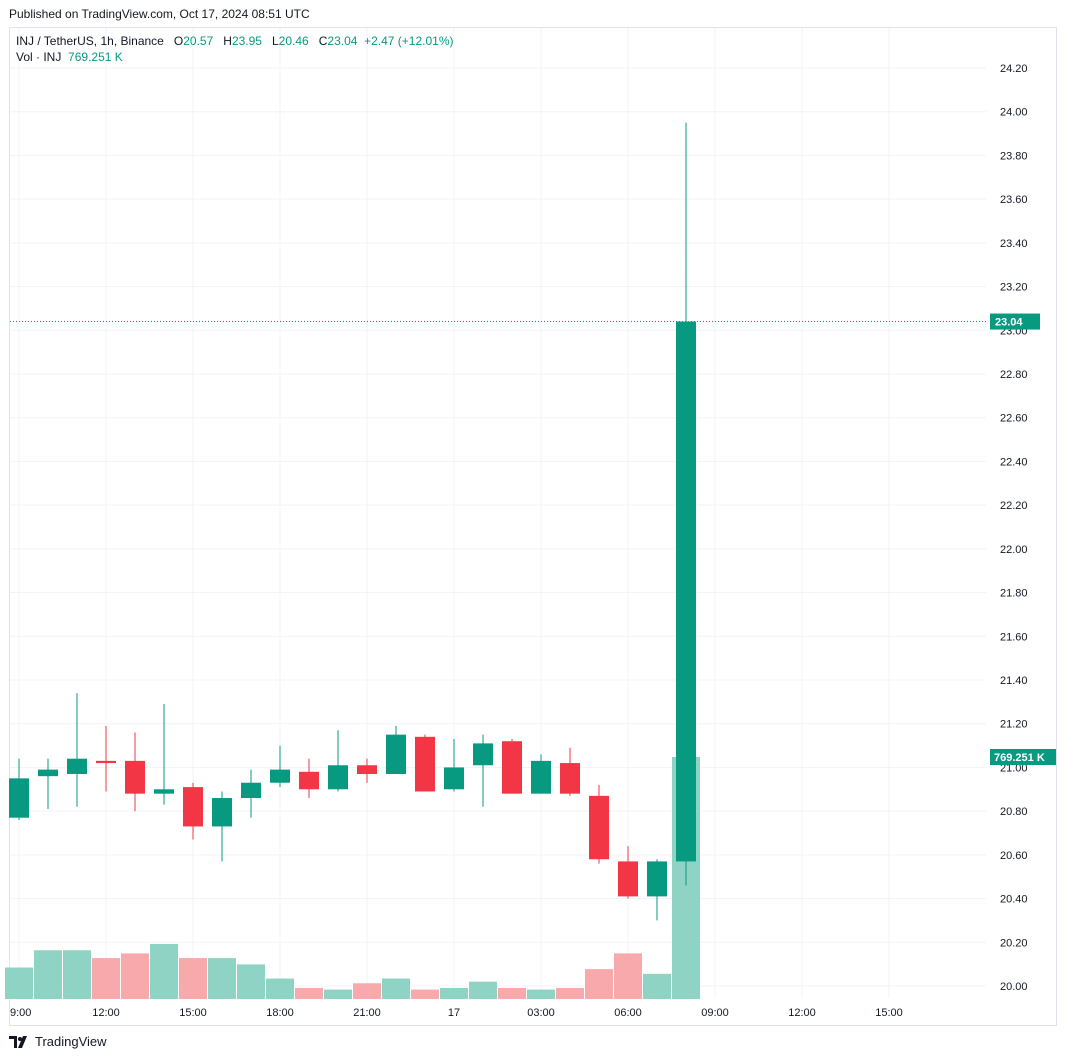 The image size is (1068, 1060). I want to click on change-value: +2.47 (+12.01%), so click(409, 41).